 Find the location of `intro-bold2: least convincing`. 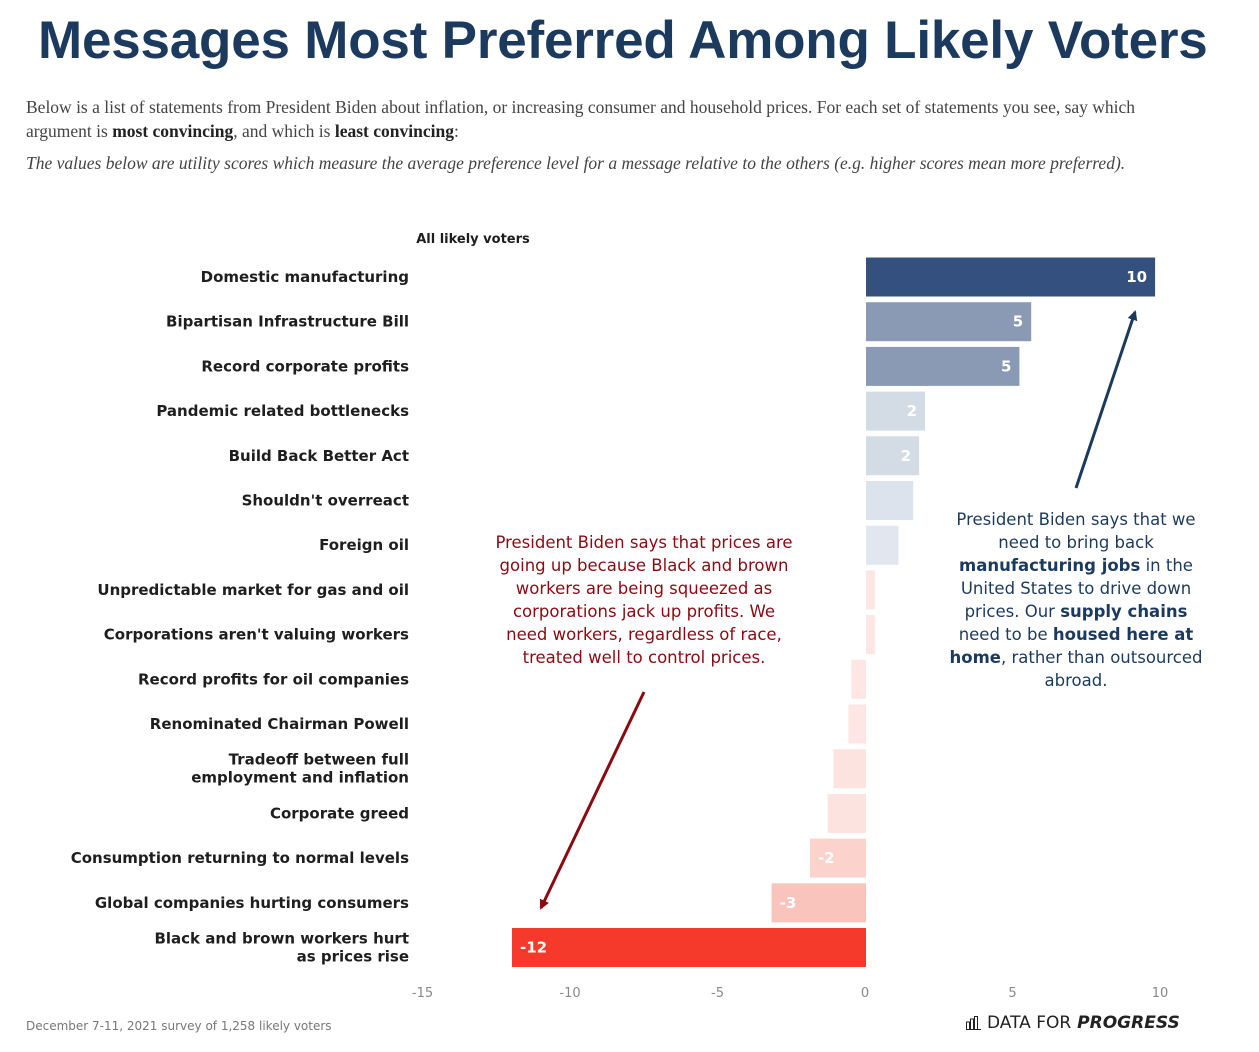

intro-bold2: least convincing is located at coordinates (394, 131).